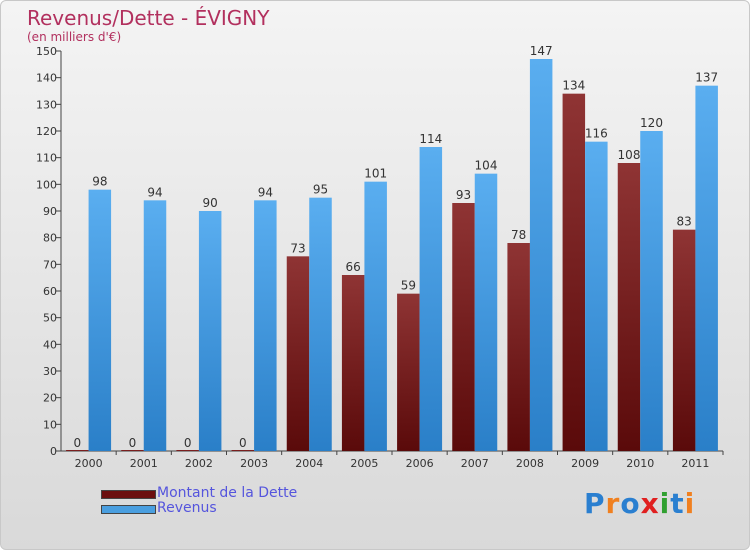  Describe the element at coordinates (695, 463) in the screenshot. I see `x-tick-label: 2011` at that location.